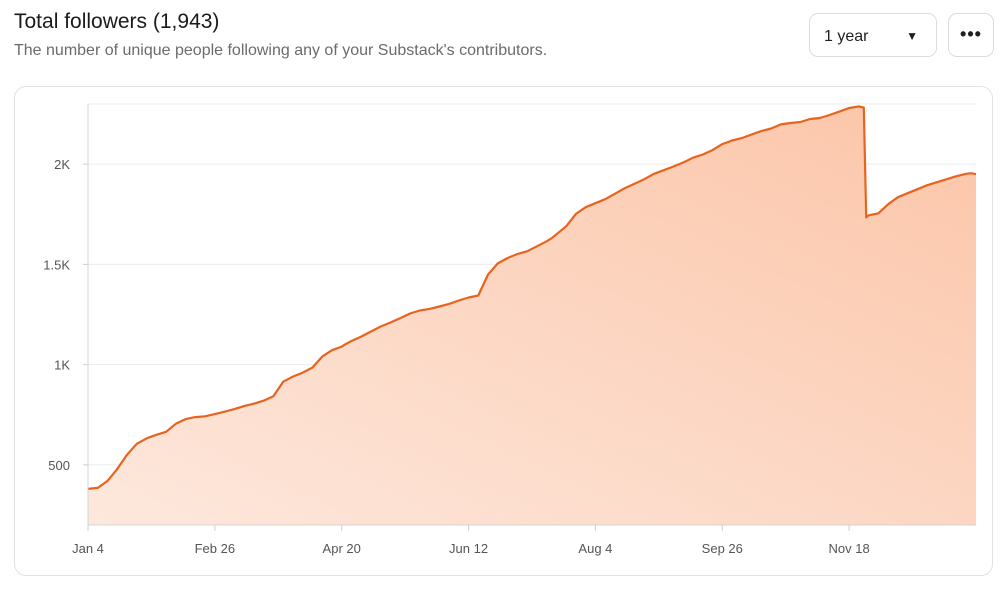 The image size is (1000, 590). Describe the element at coordinates (59, 465) in the screenshot. I see `y-tick-label: 500` at that location.